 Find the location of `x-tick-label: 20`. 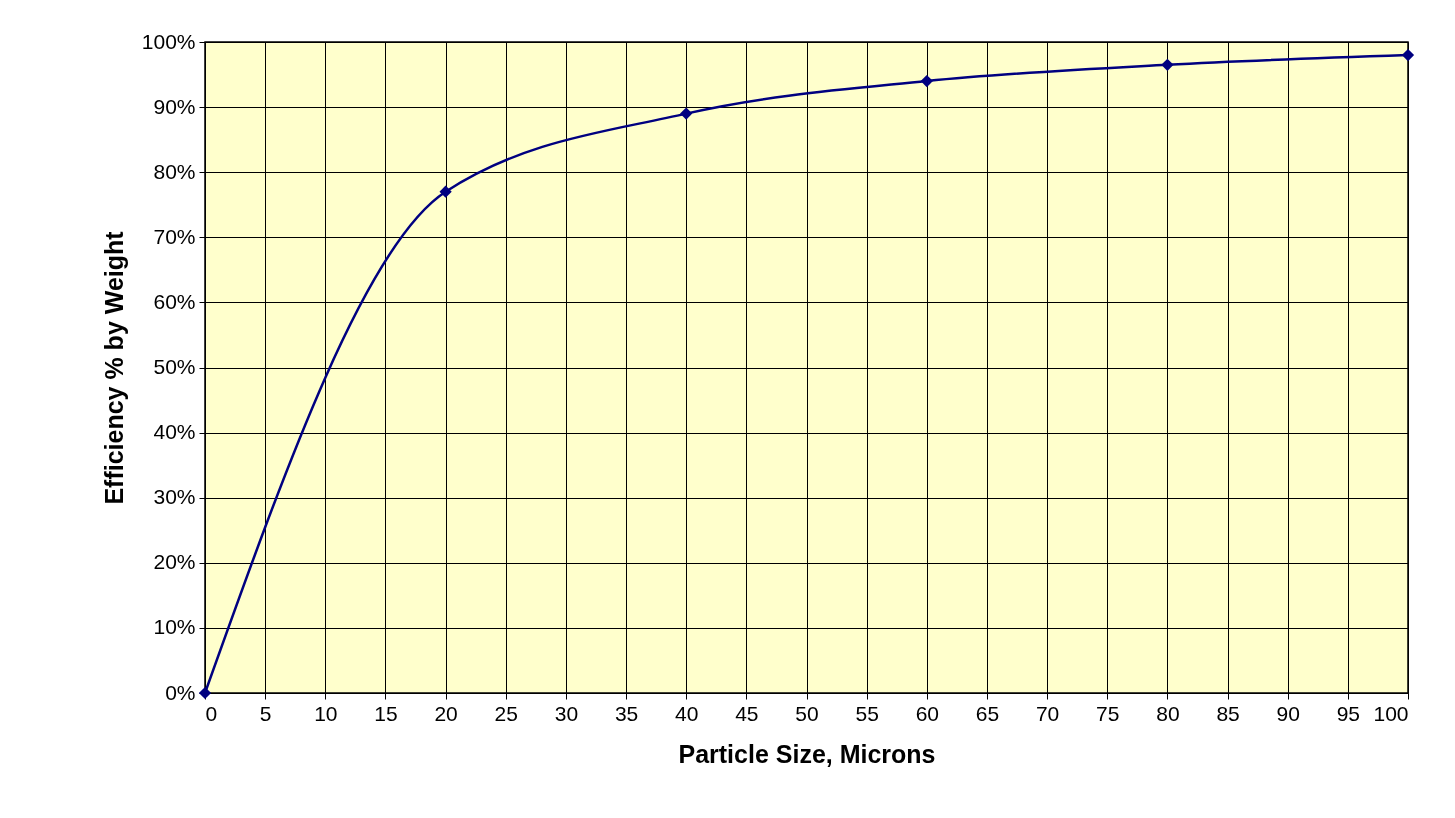

x-tick-label: 20 is located at coordinates (446, 713).